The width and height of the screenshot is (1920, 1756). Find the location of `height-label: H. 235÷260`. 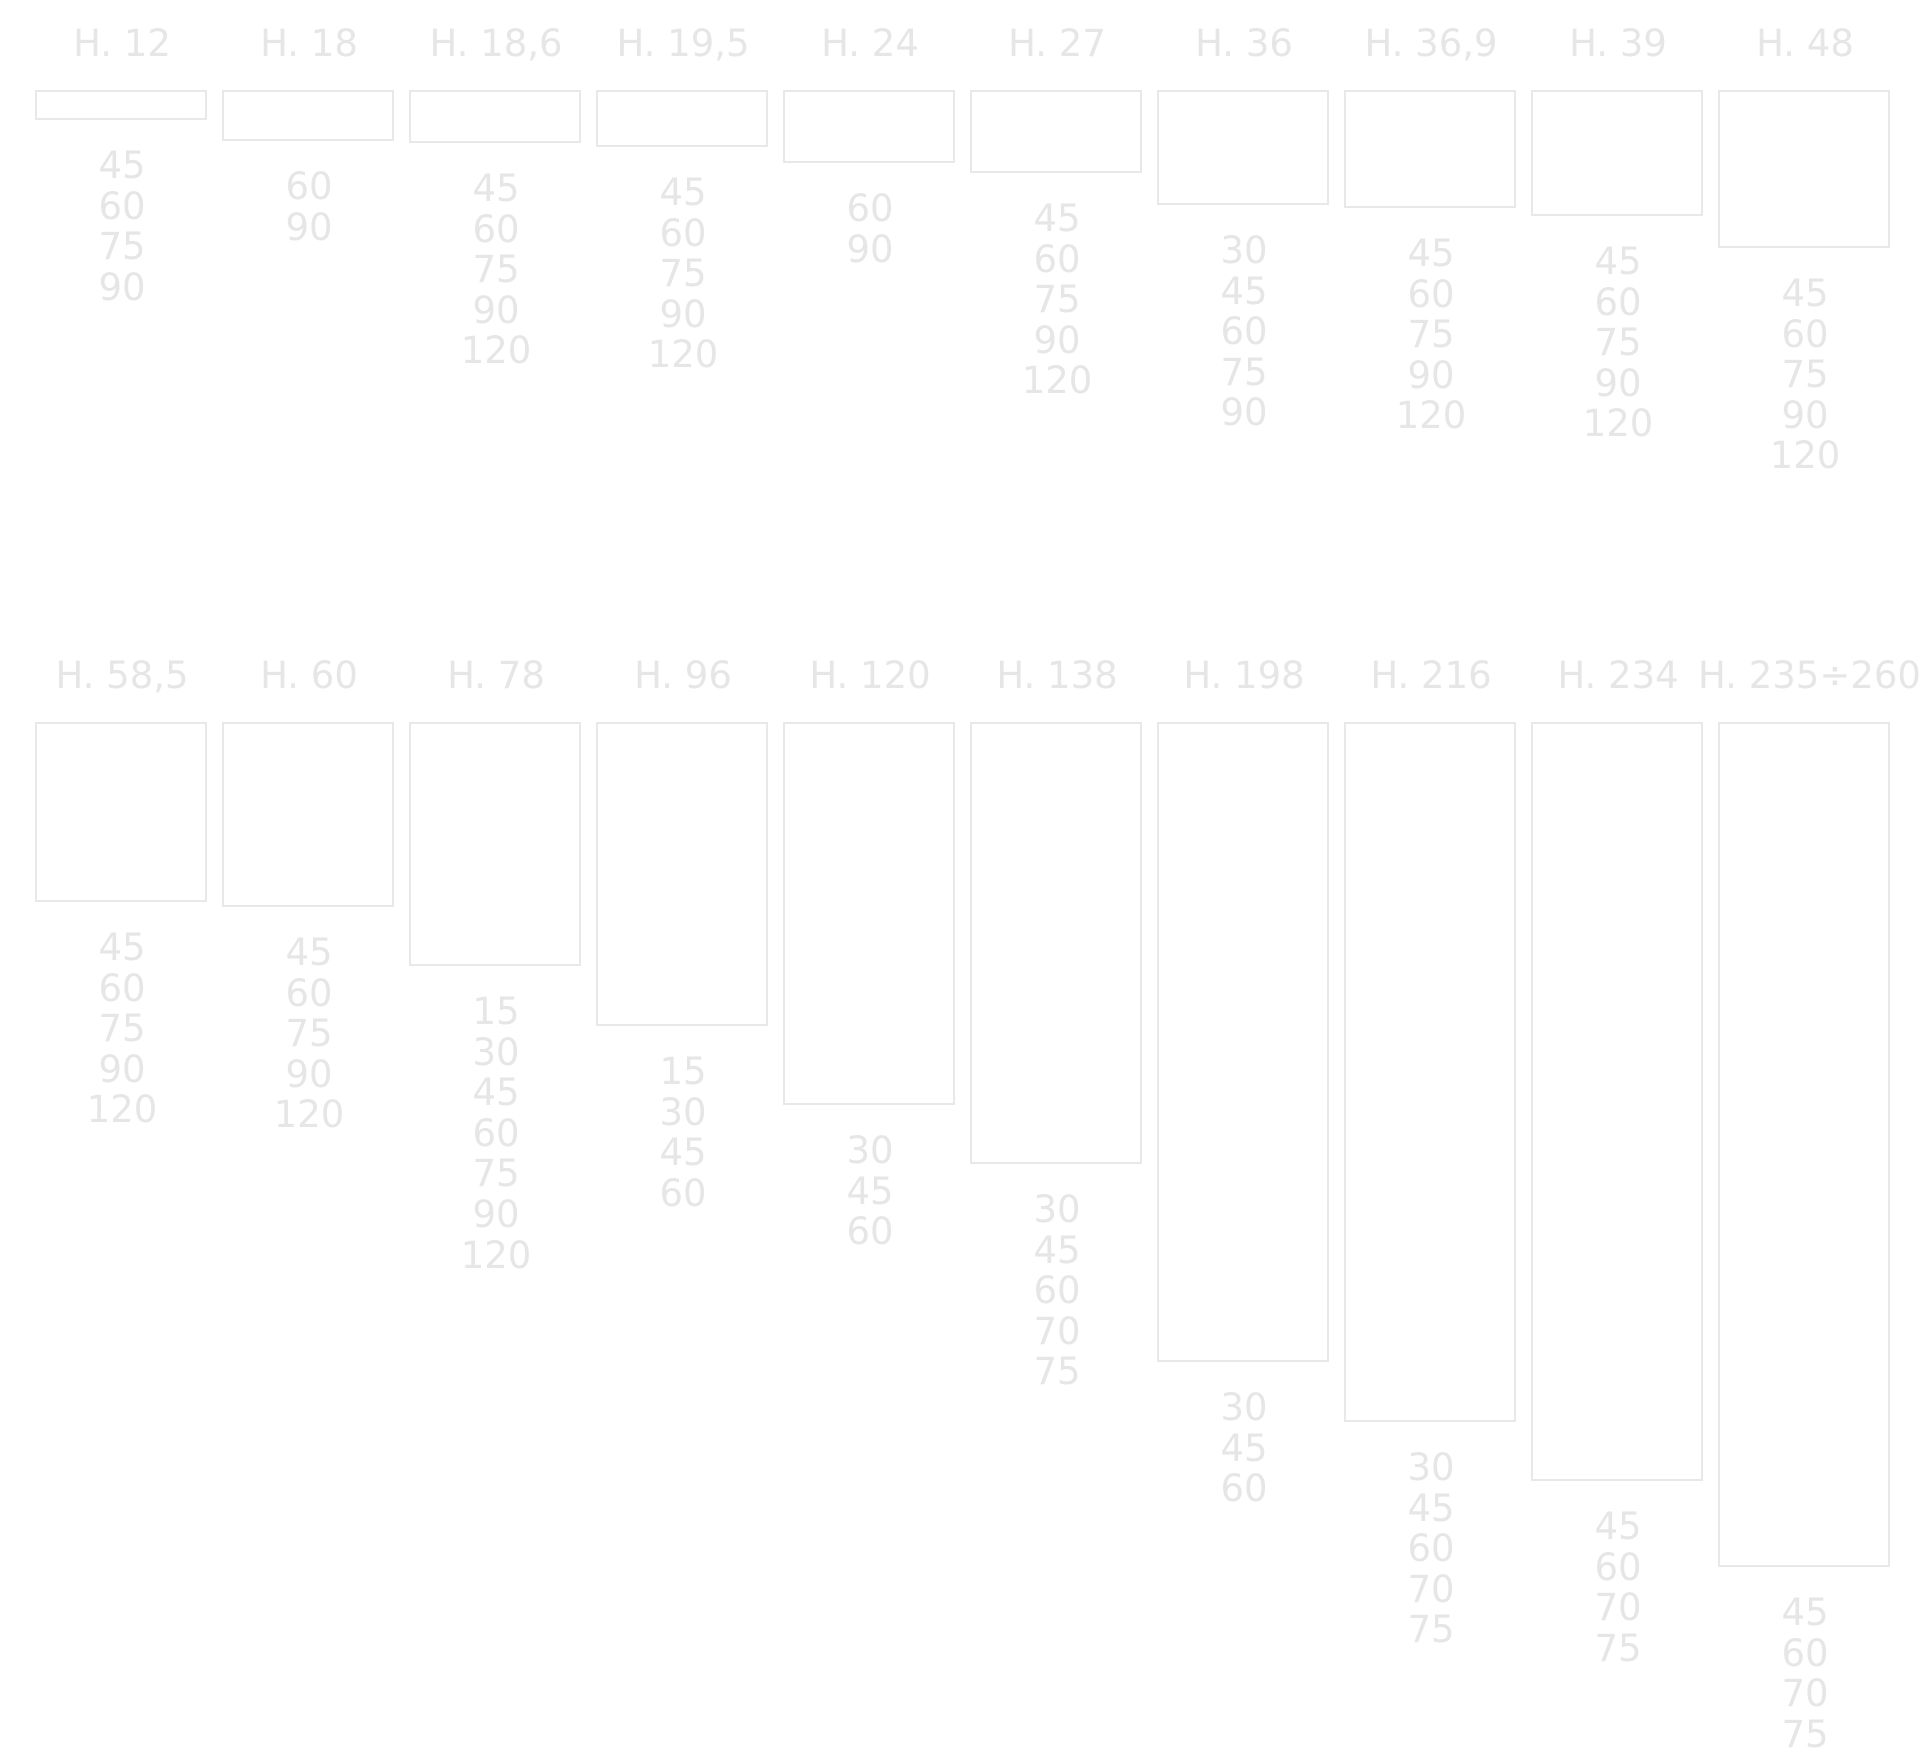

height-label: H. 235÷260 is located at coordinates (1809, 675).